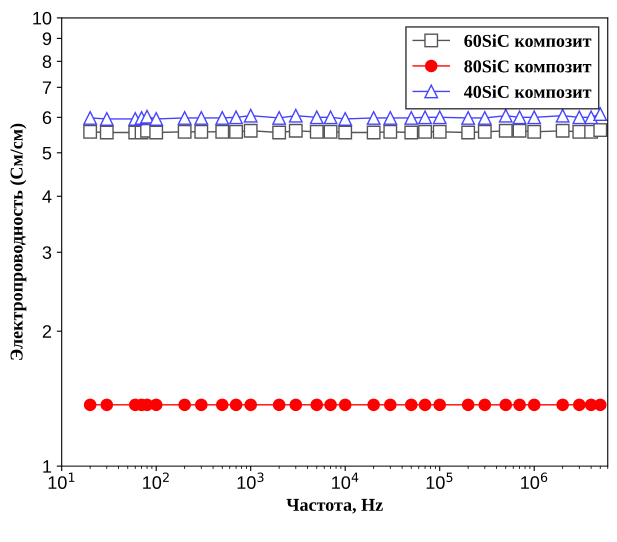 The width and height of the screenshot is (617, 542). I want to click on y-tick-label: 10, so click(42, 18).